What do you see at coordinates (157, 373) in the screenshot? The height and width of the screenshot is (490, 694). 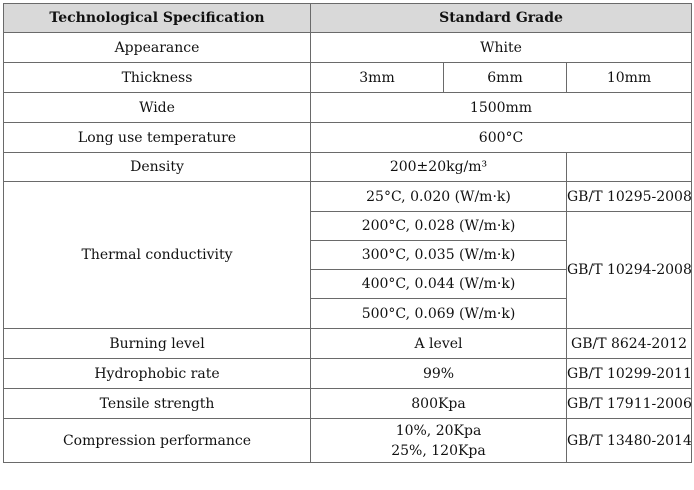 I see `hydrophobic-label: Hydrophobic rate` at bounding box center [157, 373].